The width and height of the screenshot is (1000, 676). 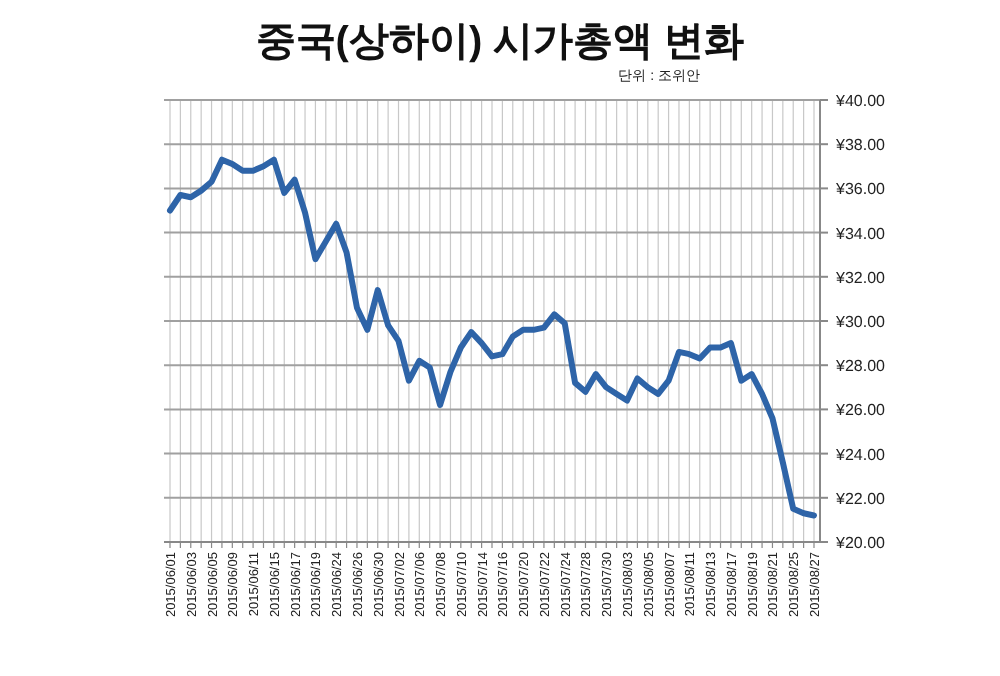 I want to click on y-tick-label: ¥30.00, so click(x=860, y=322).